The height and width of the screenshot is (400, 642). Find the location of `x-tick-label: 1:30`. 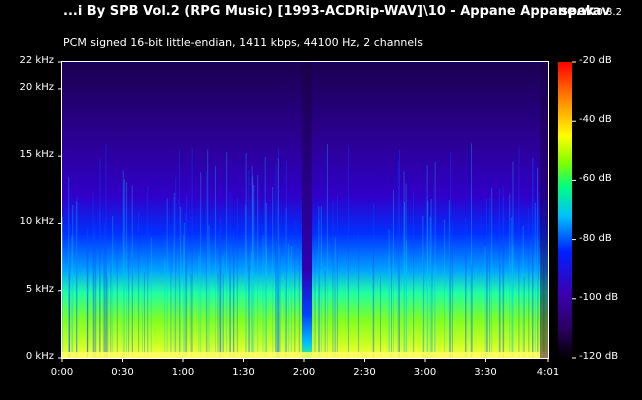

x-tick-label: 1:30 is located at coordinates (243, 372).